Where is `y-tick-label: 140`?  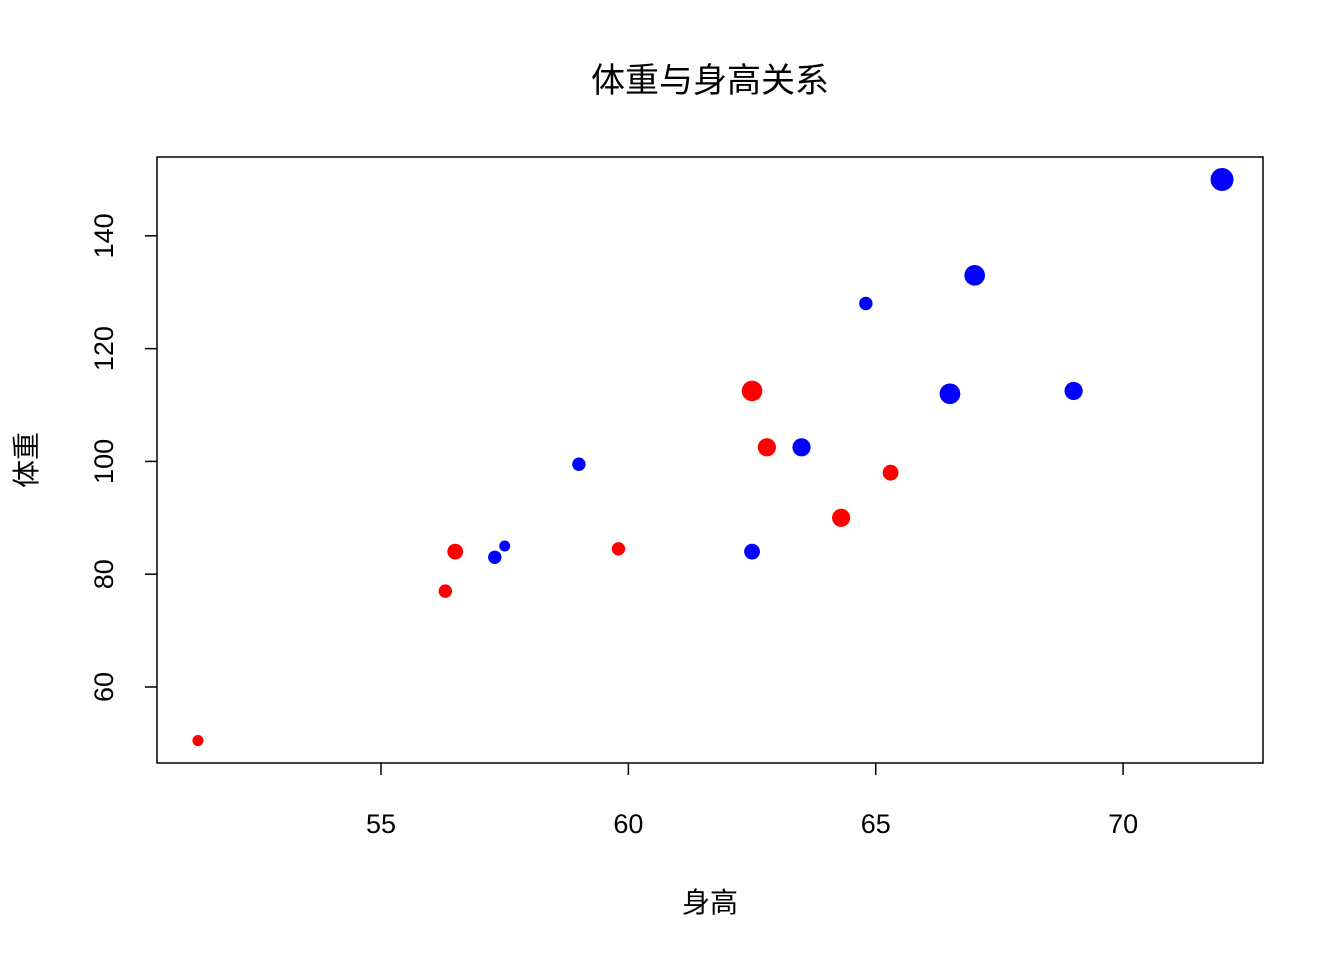 y-tick-label: 140 is located at coordinates (104, 235).